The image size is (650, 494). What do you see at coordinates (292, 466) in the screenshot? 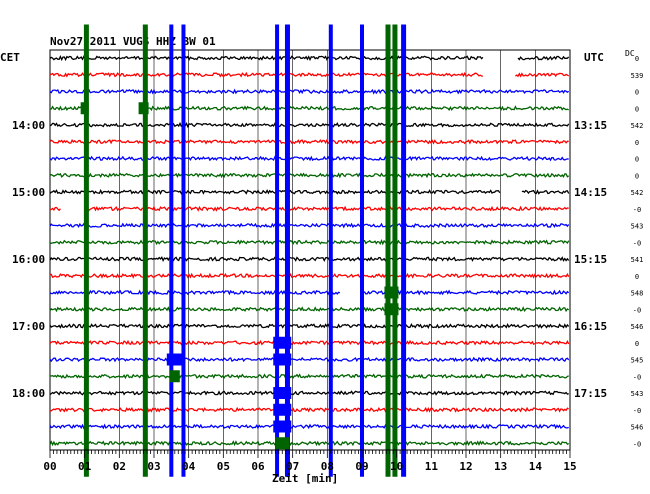
I see `x-tick-label: 07` at bounding box center [292, 466].